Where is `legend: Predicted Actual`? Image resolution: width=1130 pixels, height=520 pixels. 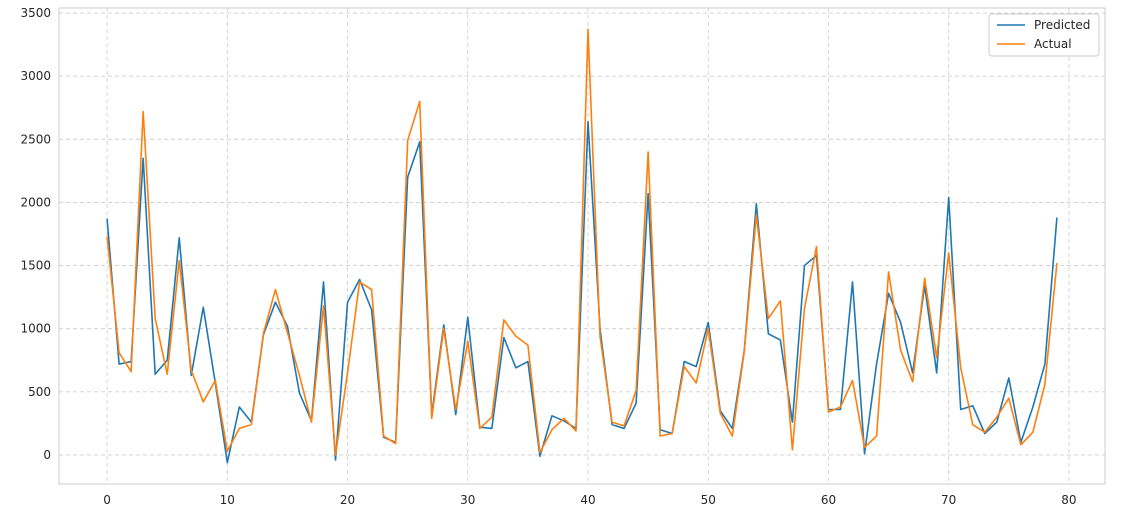 legend: Predicted Actual is located at coordinates (1044, 35).